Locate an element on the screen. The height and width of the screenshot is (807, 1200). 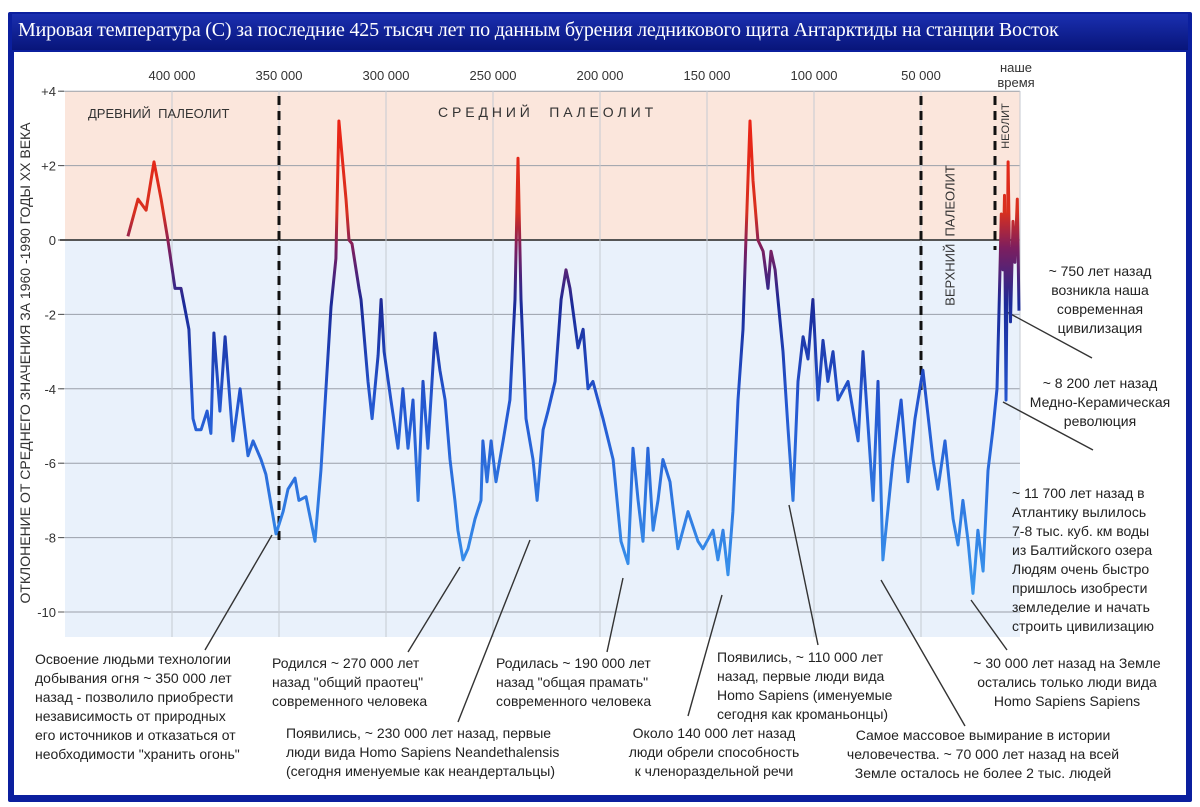
x-tick-label: 400 000 is located at coordinates (172, 75).